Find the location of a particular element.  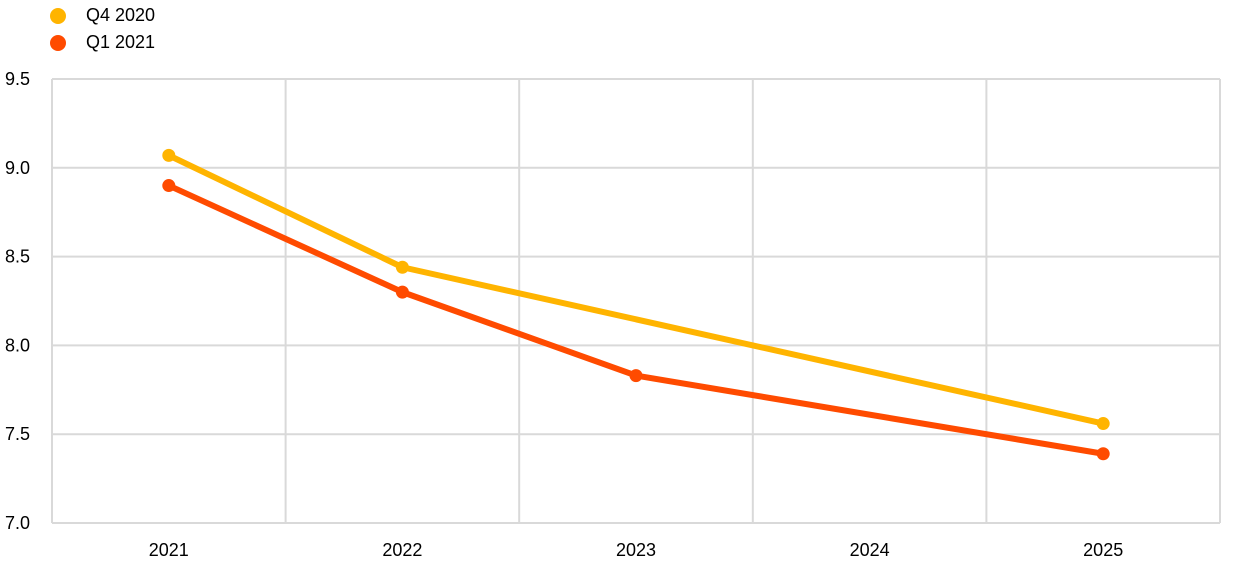

y-tick-label: 7.5 is located at coordinates (17, 434).